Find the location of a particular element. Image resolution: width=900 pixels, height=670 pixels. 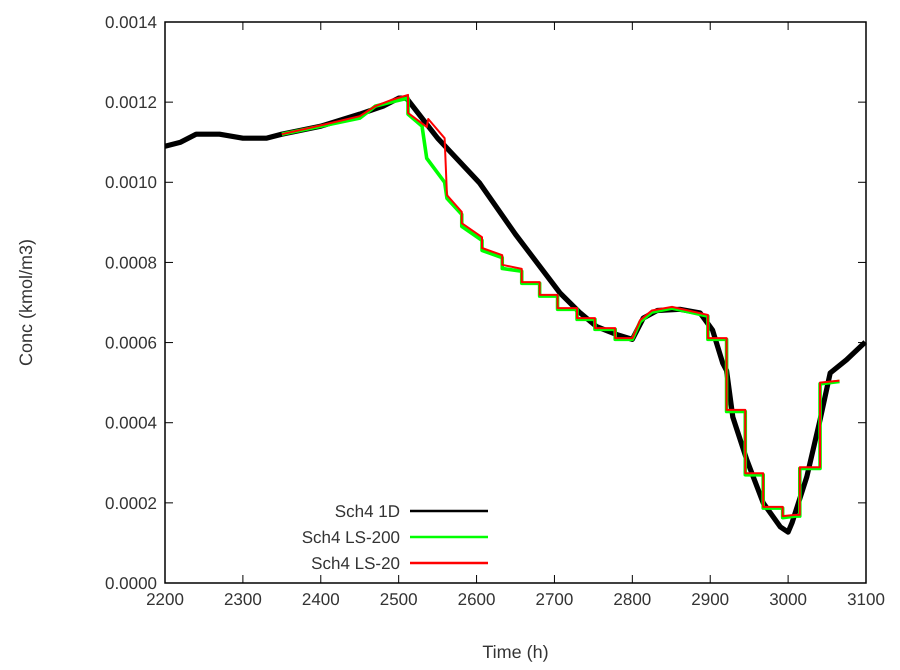

legend-label: Sch4 1D is located at coordinates (367, 511).